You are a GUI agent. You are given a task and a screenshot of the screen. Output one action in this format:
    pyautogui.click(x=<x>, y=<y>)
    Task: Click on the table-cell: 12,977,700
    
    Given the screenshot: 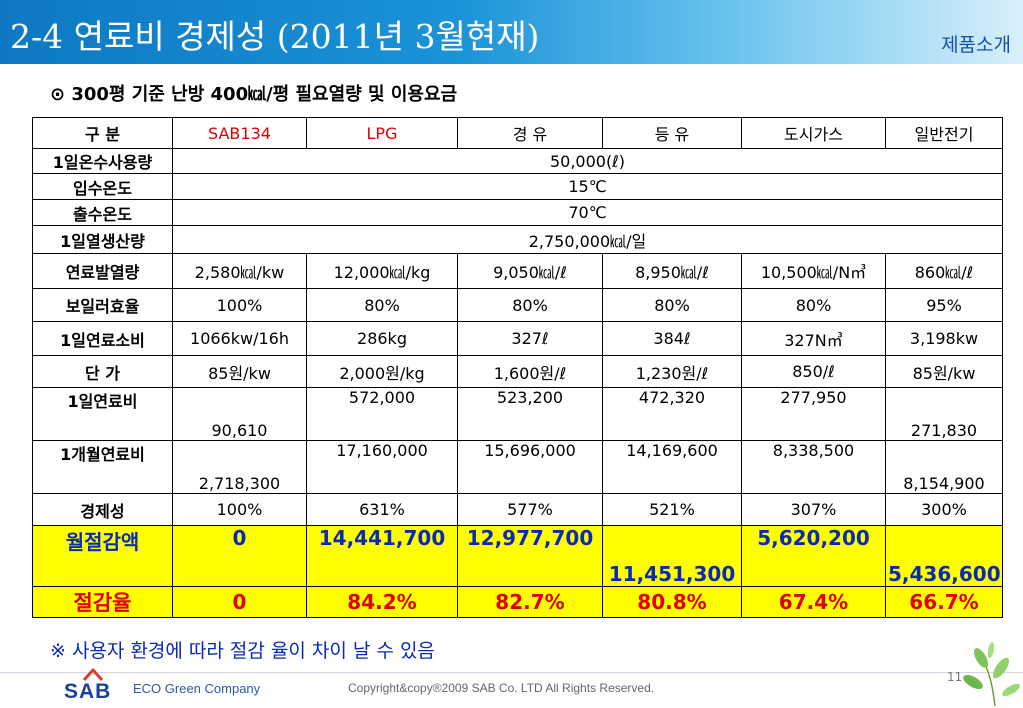 What is the action you would take?
    pyautogui.click(x=530, y=556)
    